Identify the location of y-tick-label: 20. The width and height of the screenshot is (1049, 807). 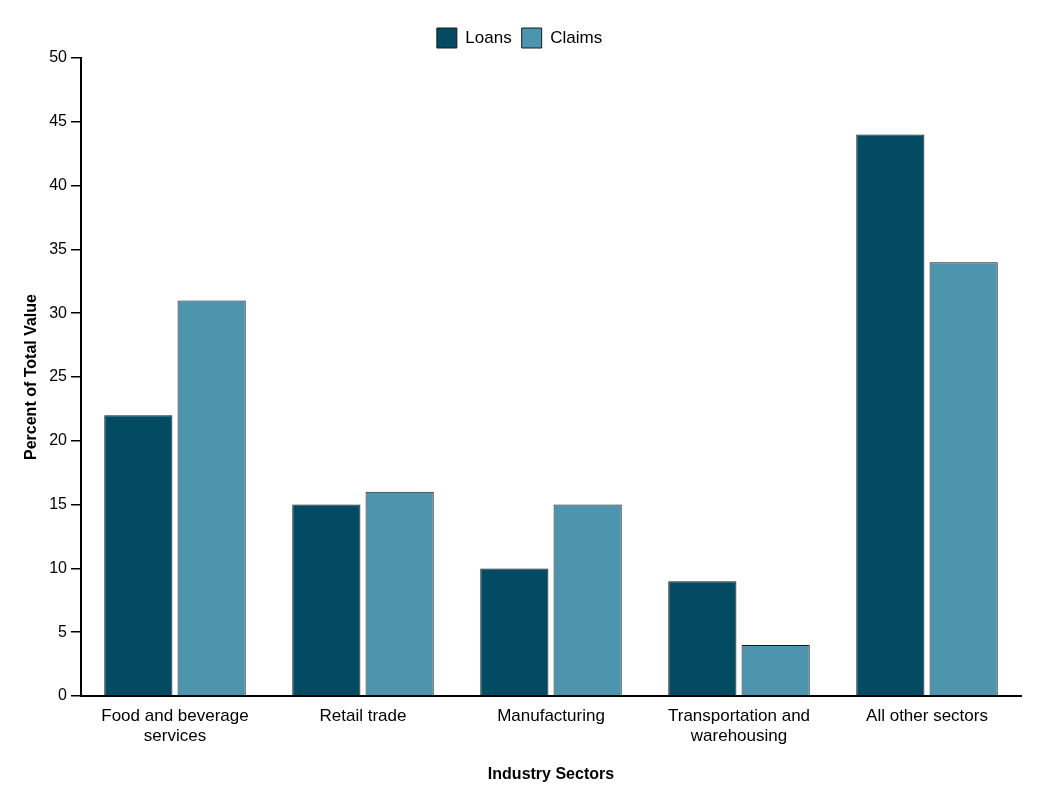
(58, 440).